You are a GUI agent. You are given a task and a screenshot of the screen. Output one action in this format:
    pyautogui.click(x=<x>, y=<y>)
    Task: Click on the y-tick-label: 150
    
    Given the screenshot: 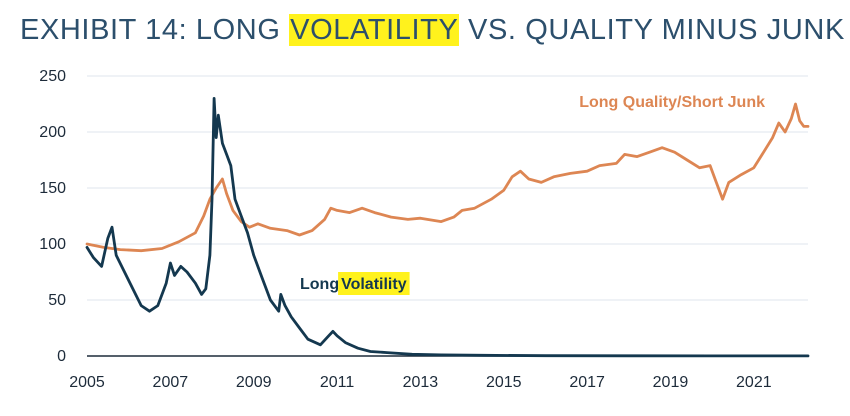 What is the action you would take?
    pyautogui.click(x=52, y=188)
    